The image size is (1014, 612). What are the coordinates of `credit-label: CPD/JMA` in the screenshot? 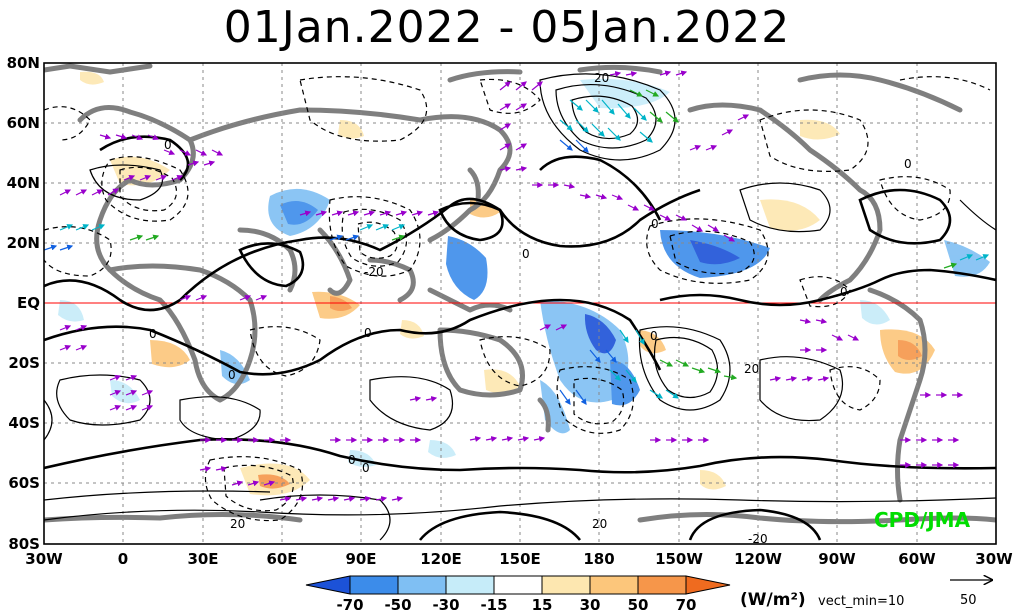 It's located at (922, 520).